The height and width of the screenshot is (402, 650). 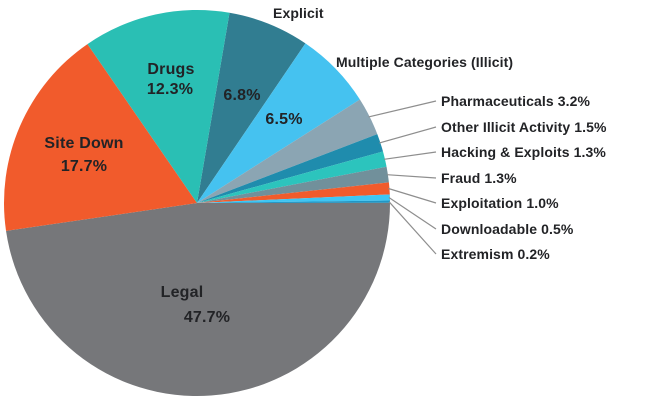 What do you see at coordinates (410, 155) in the screenshot?
I see `leader-line-hacking-exploits` at bounding box center [410, 155].